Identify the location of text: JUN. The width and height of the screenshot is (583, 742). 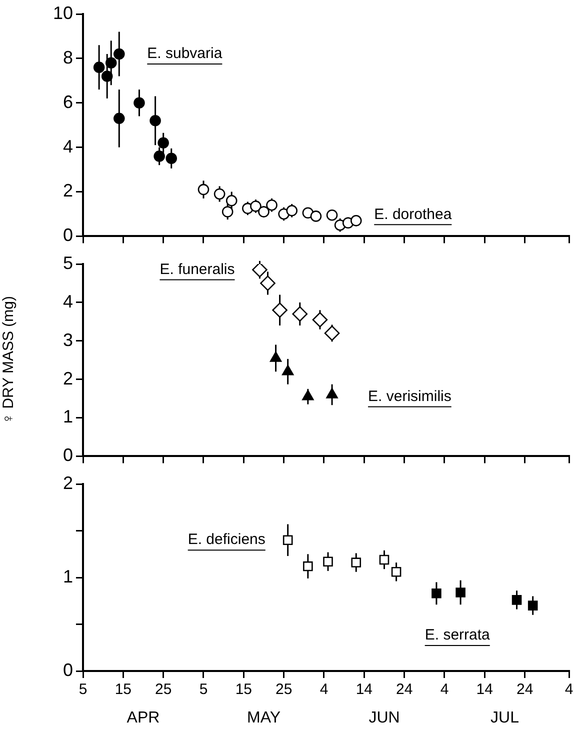
(384, 717).